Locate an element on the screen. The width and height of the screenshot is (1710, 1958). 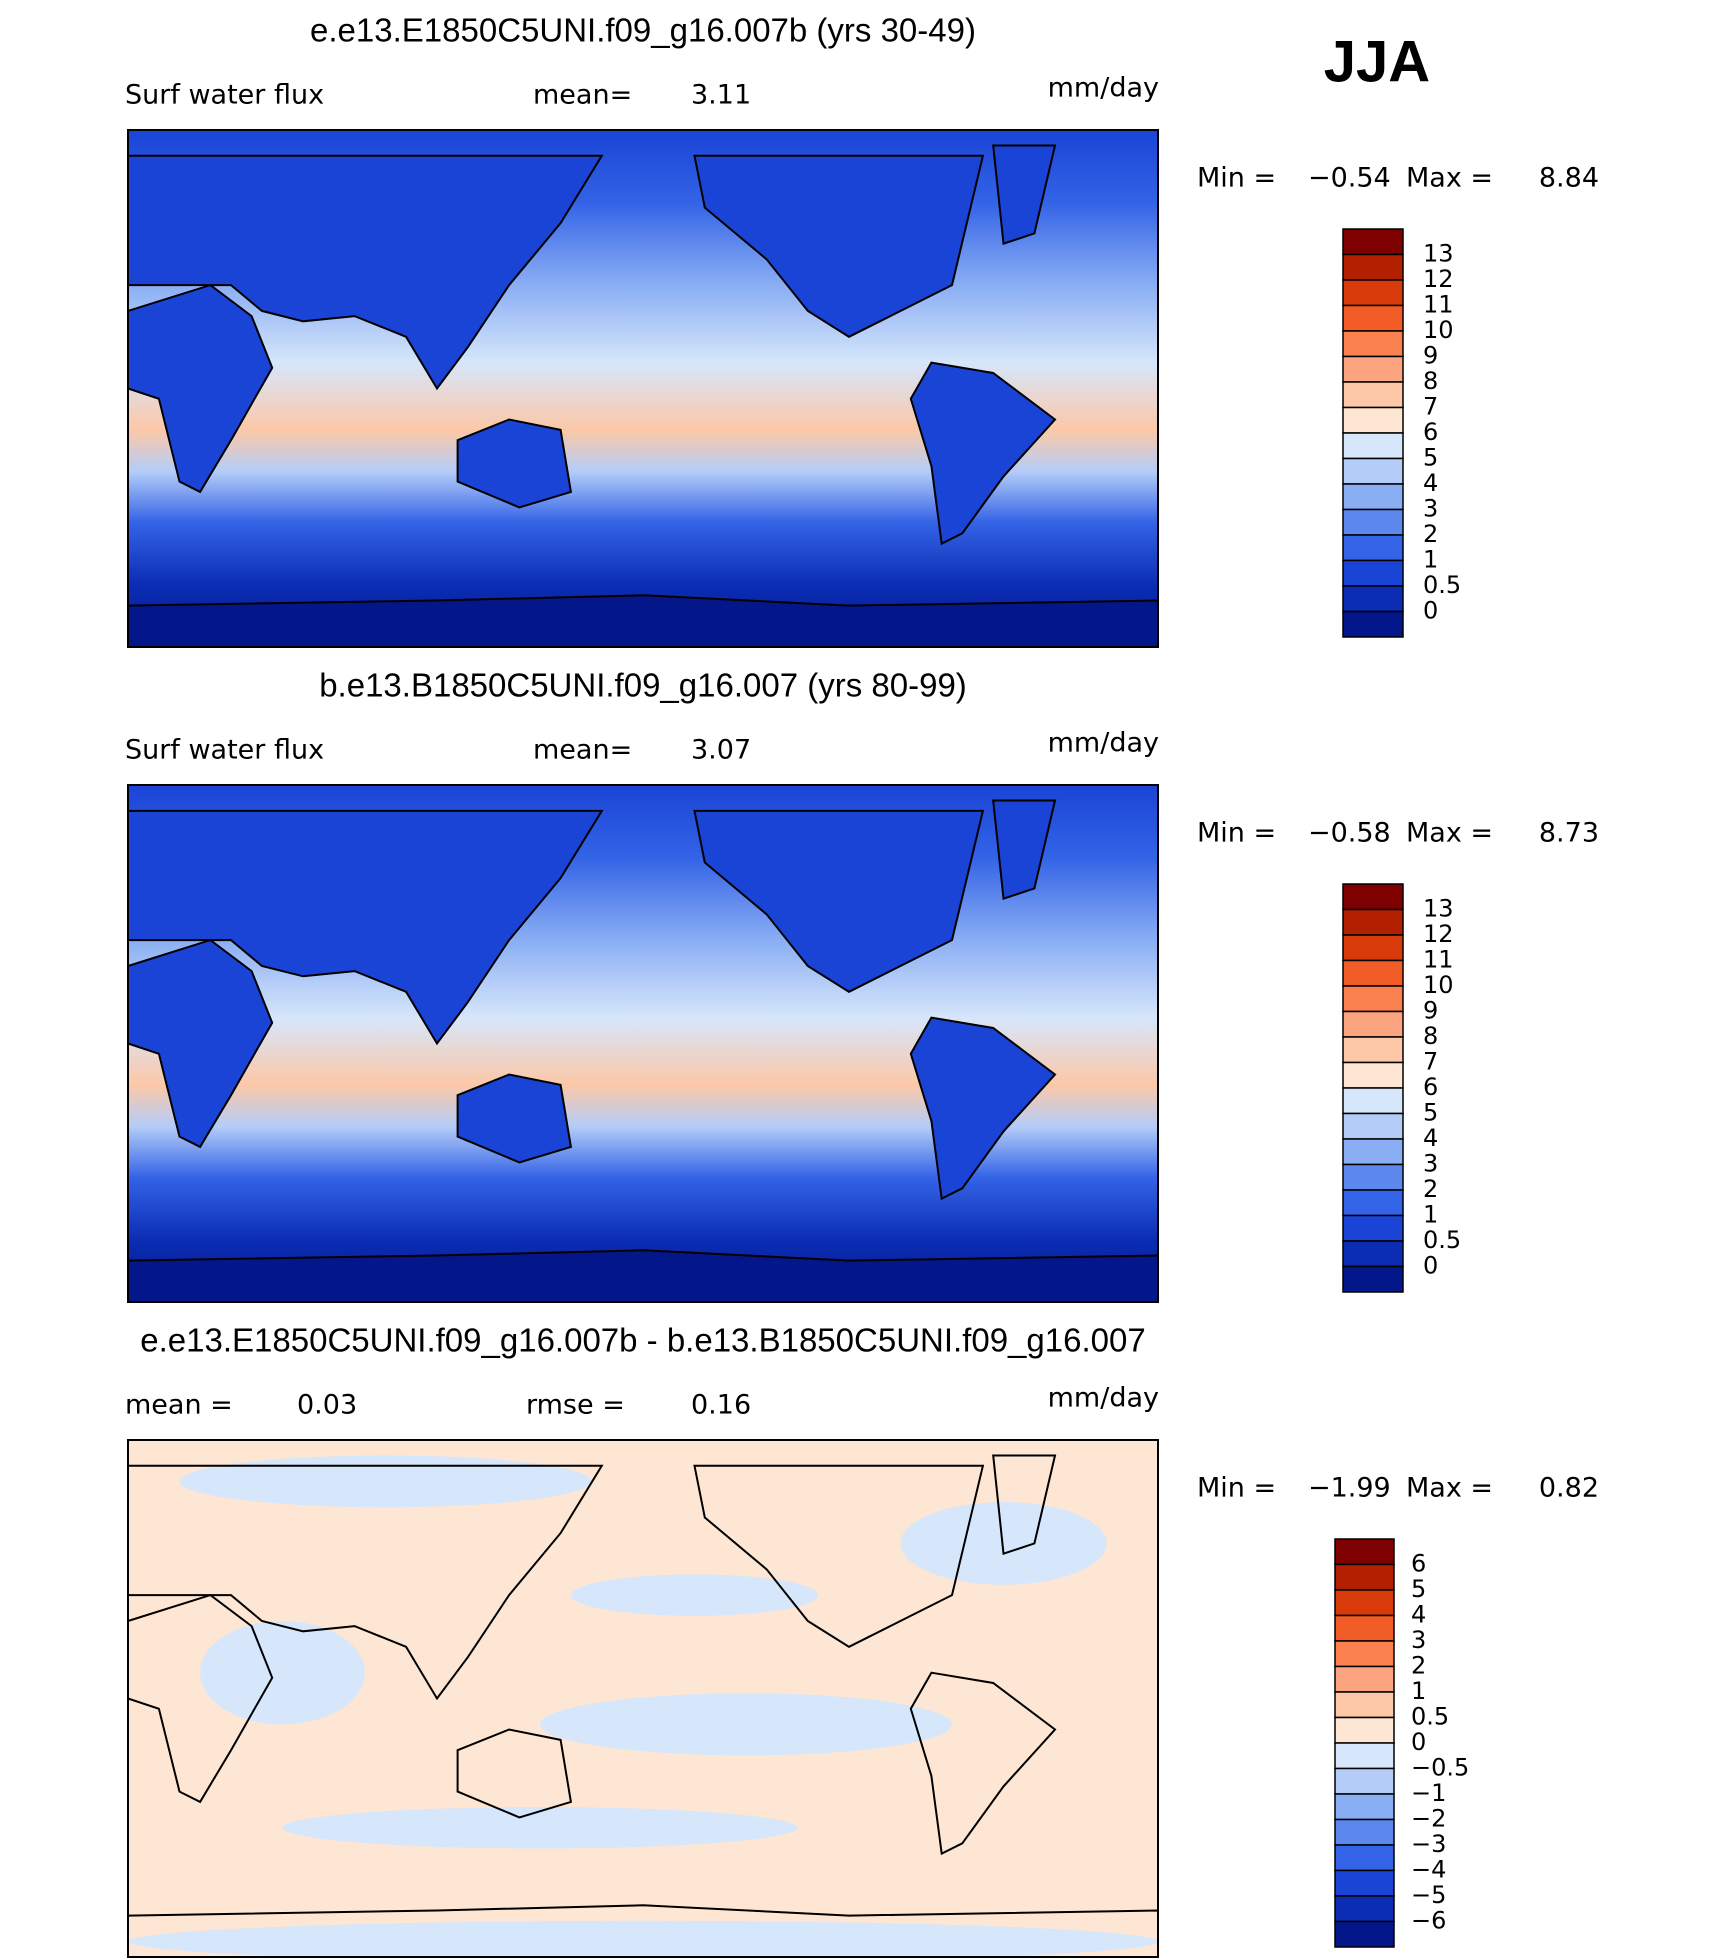
panel-title: b.e13.B1850C5UNI.f09_g16.007 (yrs 80-99) is located at coordinates (643, 685).